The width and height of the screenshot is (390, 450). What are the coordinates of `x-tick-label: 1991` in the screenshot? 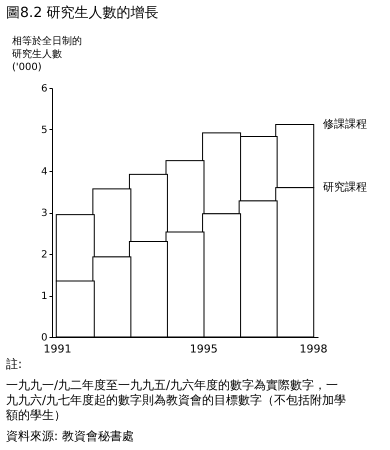 It's located at (58, 349).